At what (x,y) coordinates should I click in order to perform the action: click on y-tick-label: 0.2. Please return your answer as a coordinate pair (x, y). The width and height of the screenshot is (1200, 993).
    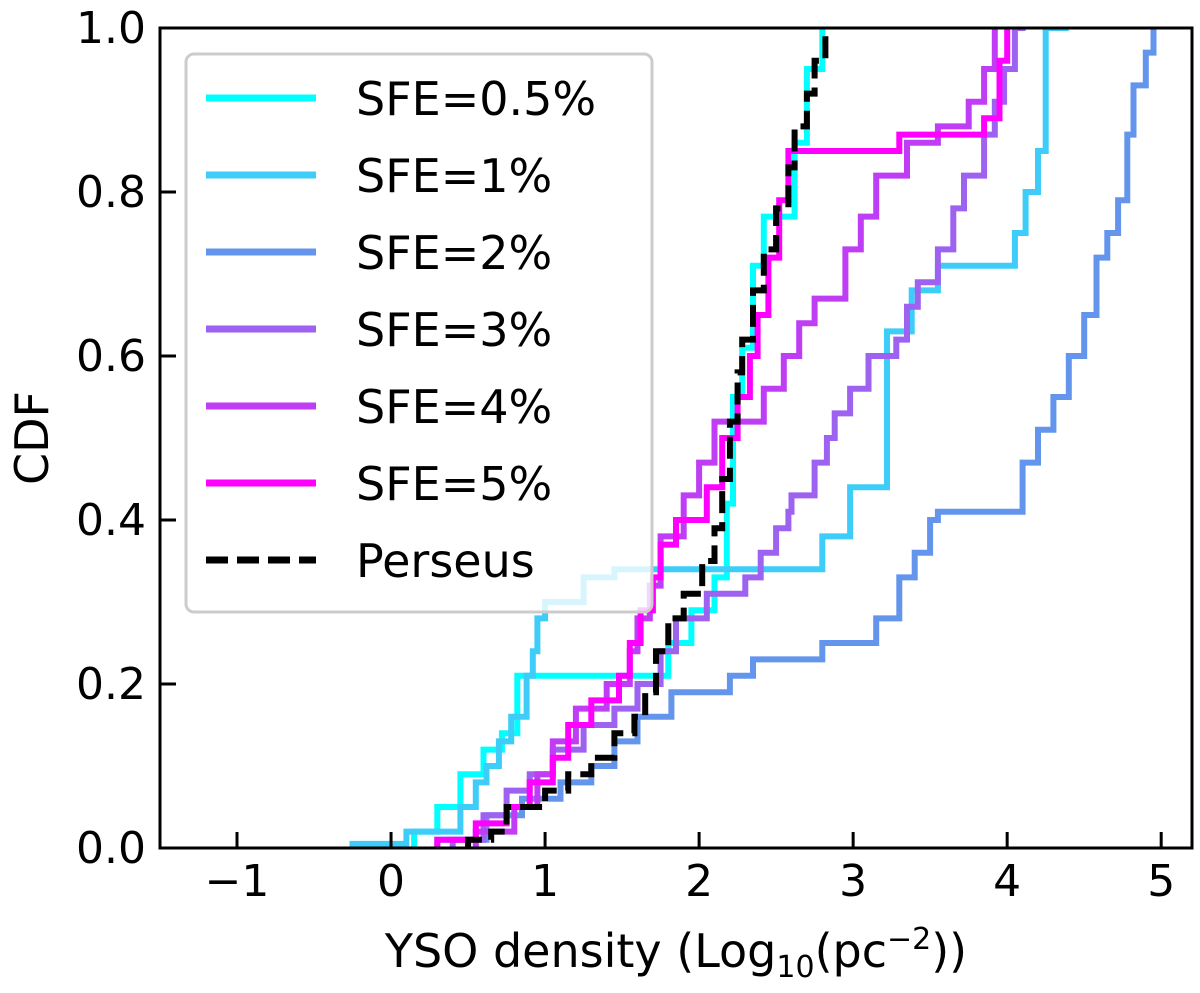
    Looking at the image, I should click on (111, 684).